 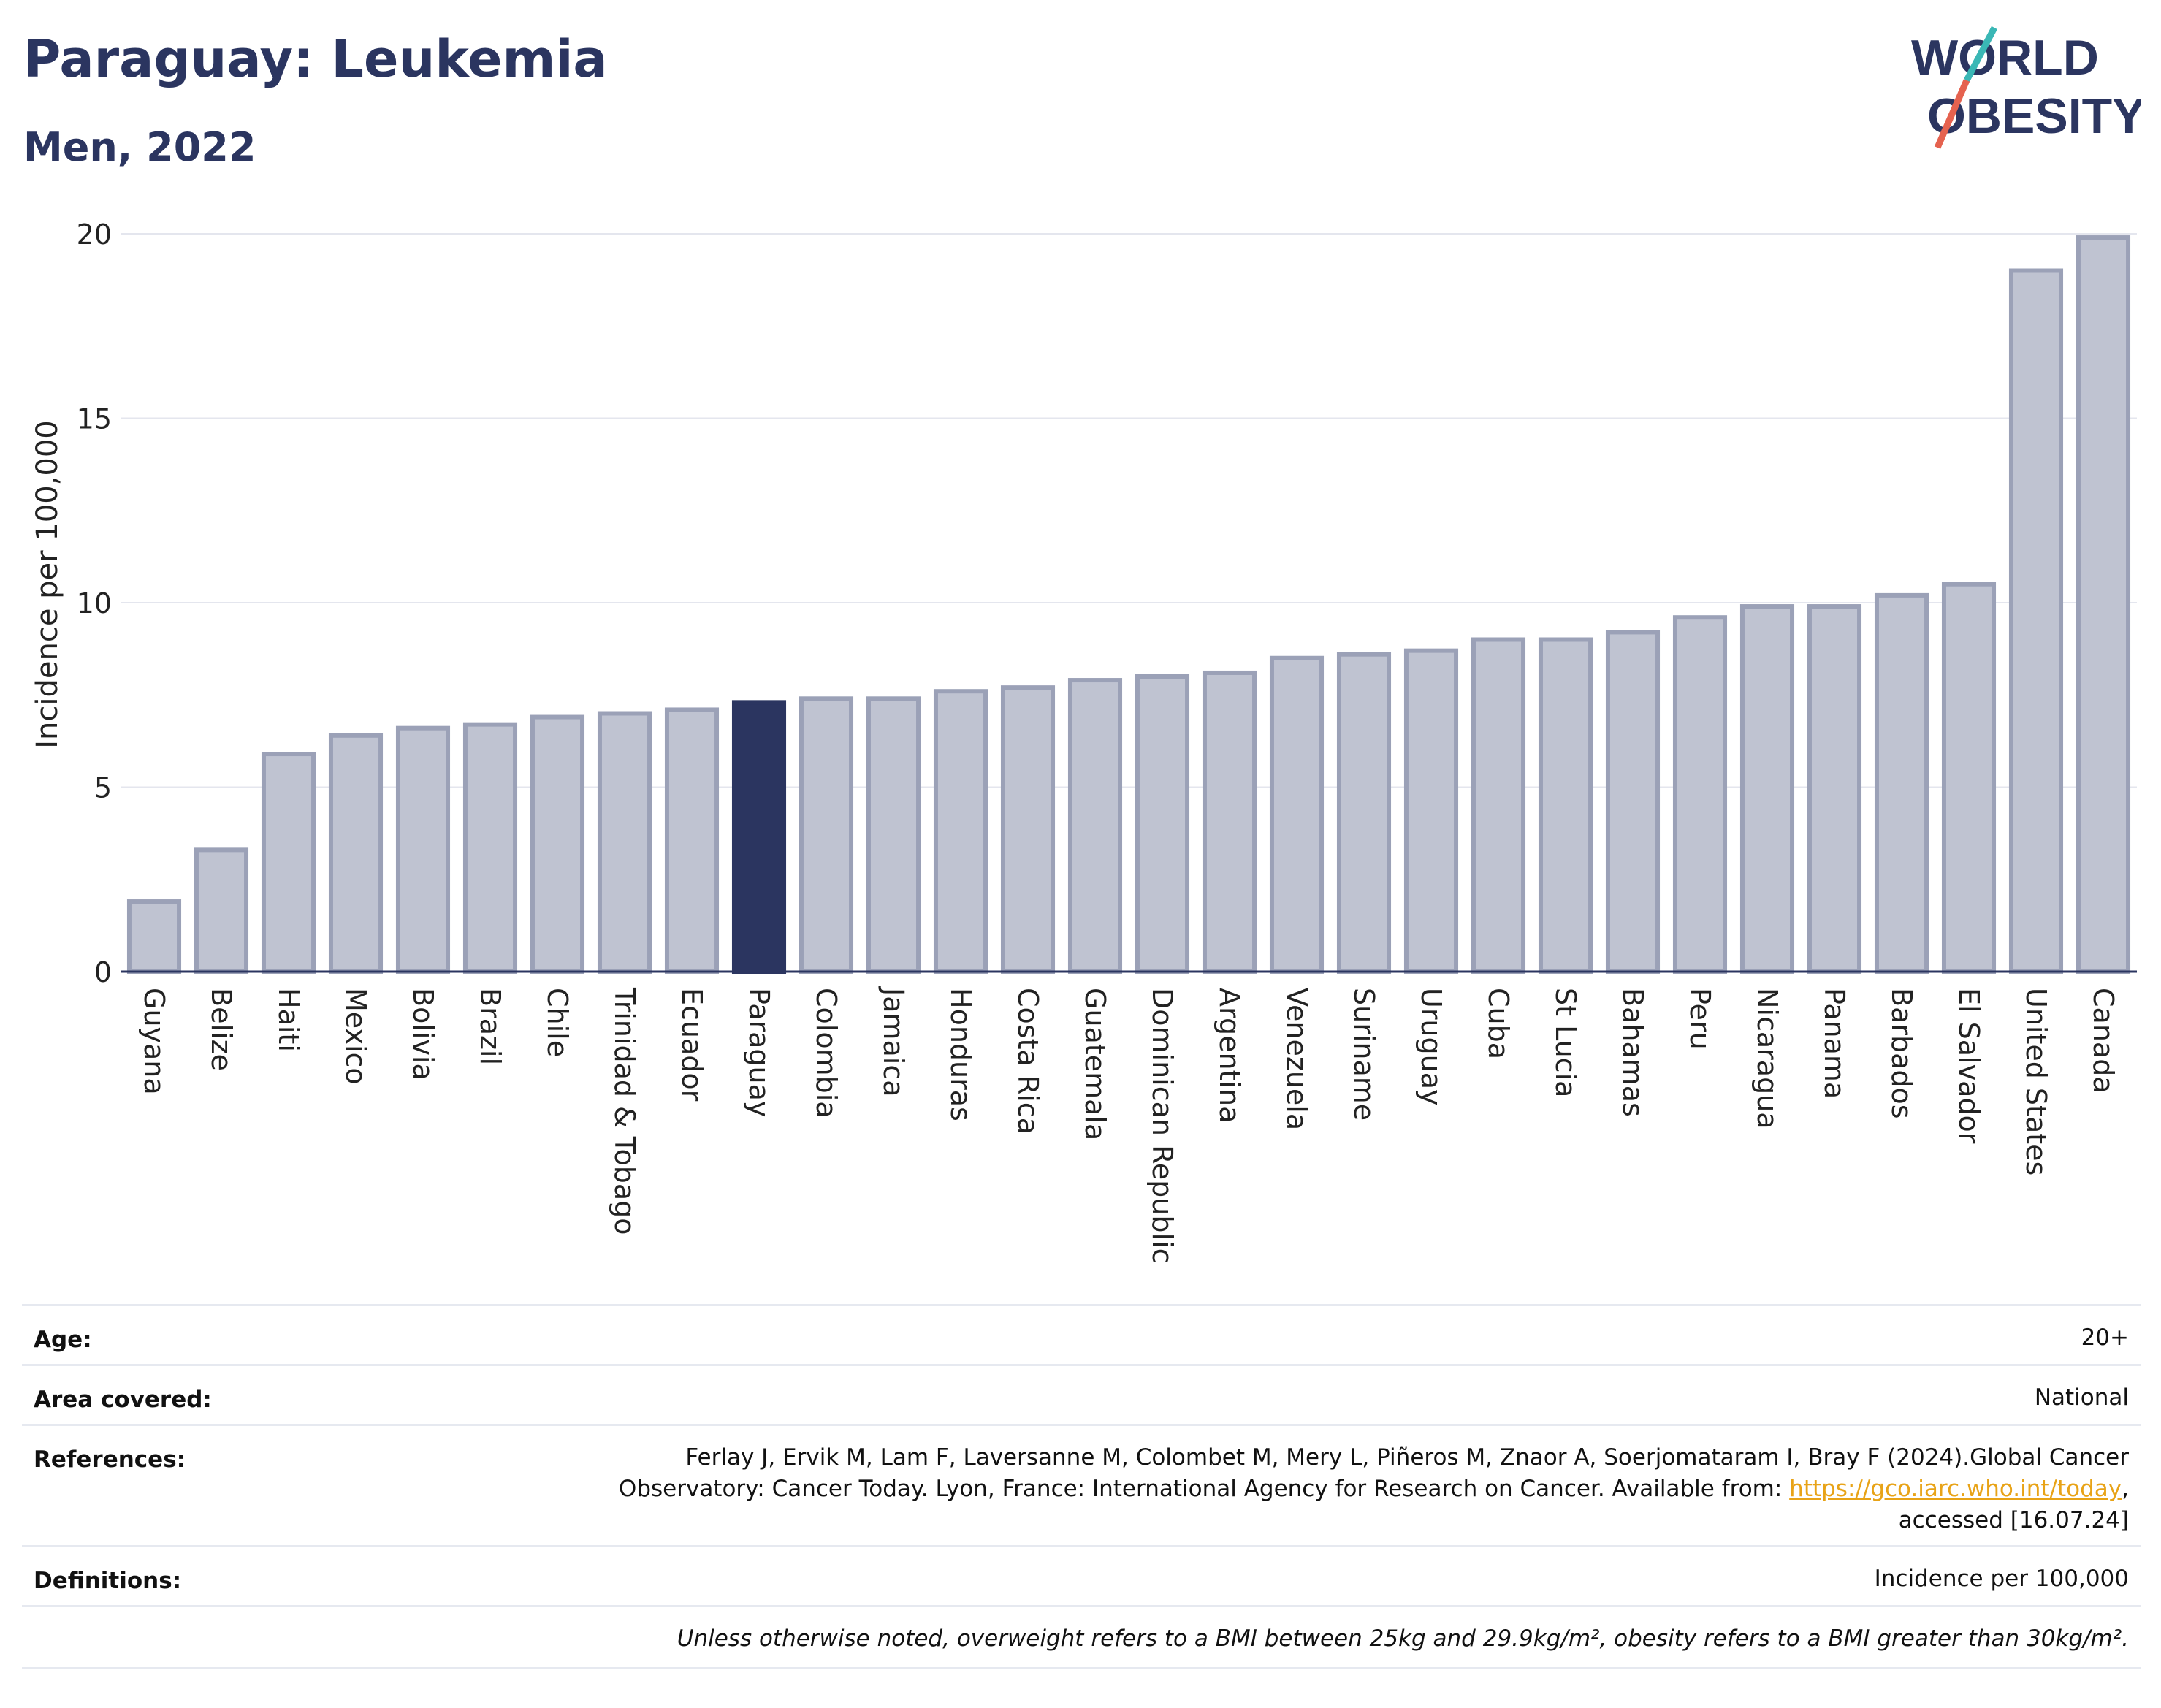 I want to click on x-tick-label: Guatemala, so click(x=1095, y=1064).